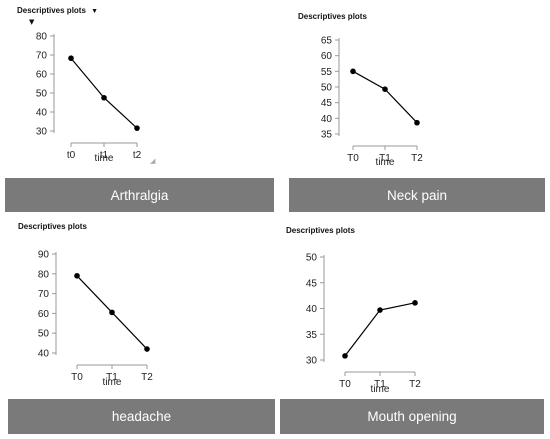 The height and width of the screenshot is (439, 550). I want to click on y-tick-label: 90, so click(44, 255).